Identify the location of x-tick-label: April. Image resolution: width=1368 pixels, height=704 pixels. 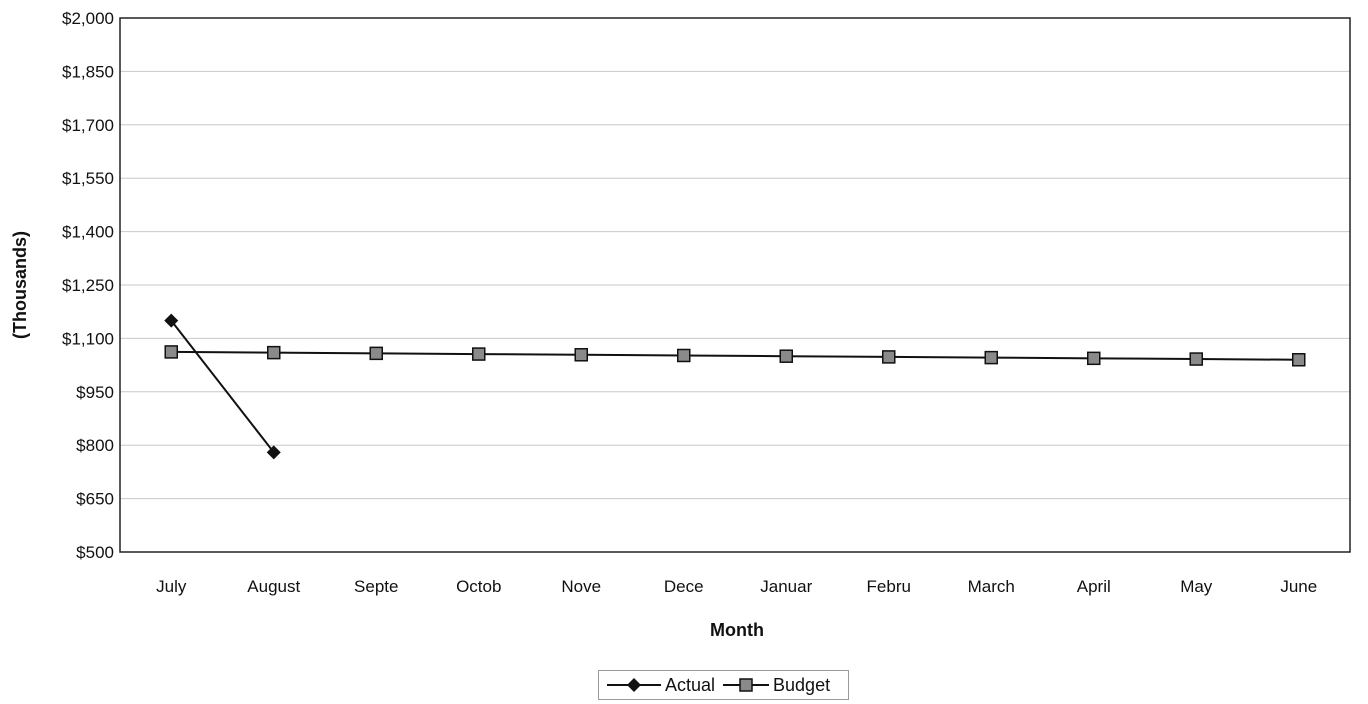
(1094, 586).